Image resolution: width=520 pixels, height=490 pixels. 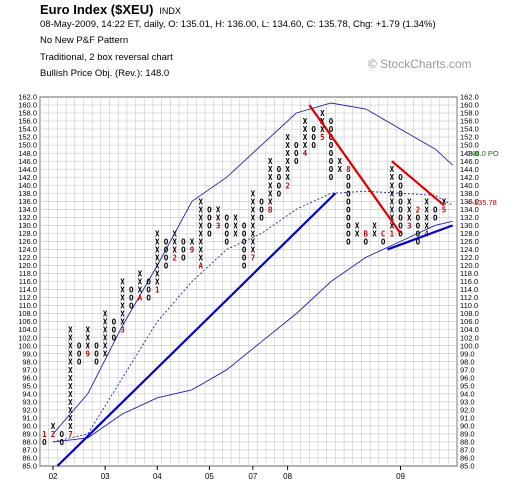 What do you see at coordinates (420, 237) in the screenshot?
I see `bullish-support-trendline` at bounding box center [420, 237].